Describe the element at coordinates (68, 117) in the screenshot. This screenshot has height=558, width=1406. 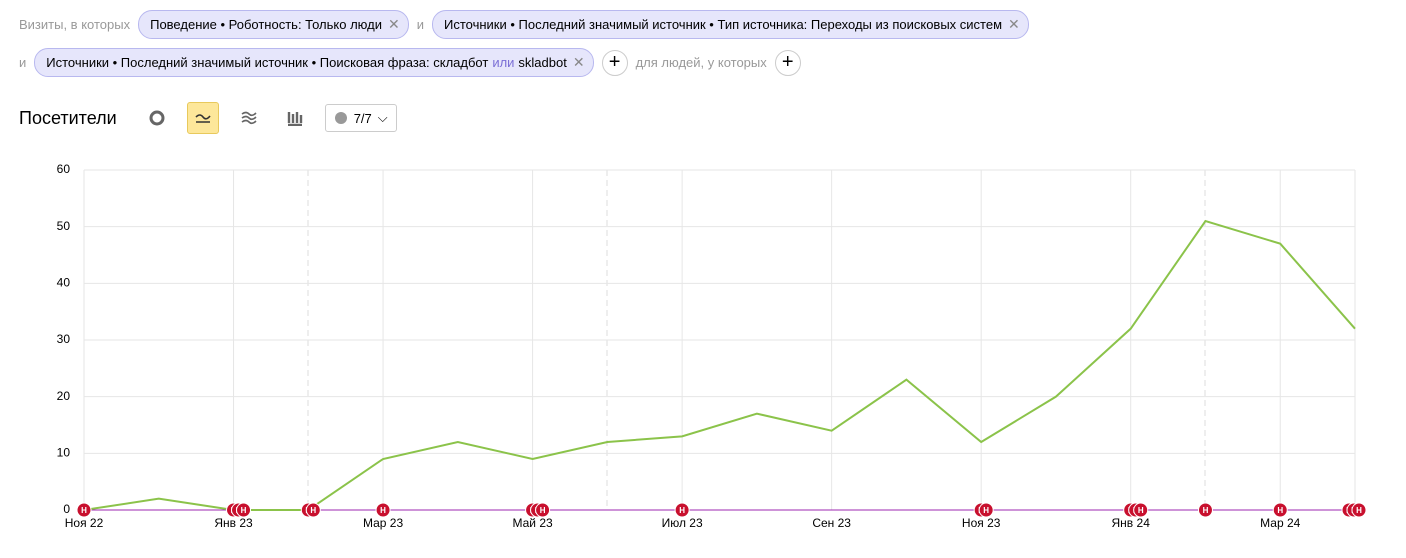
I see `chart-title: Посетители` at that location.